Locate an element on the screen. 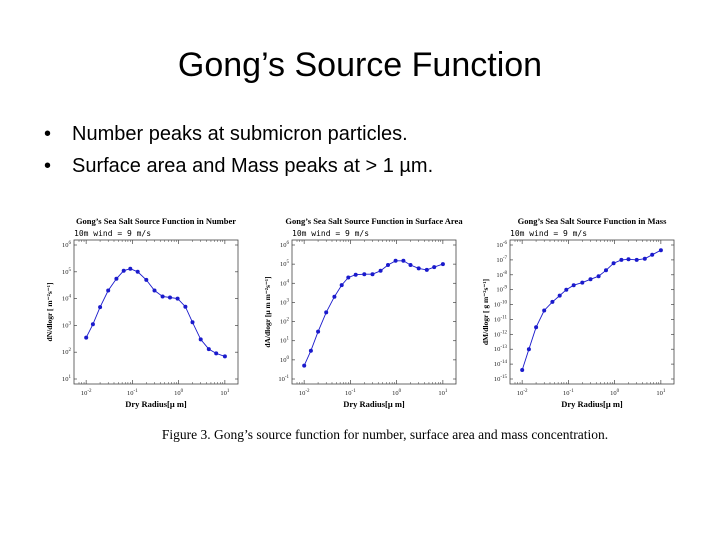 Image resolution: width=720 pixels, height=540 pixels. y-tick-label: 10⁻¹⁰ is located at coordinates (501, 305).